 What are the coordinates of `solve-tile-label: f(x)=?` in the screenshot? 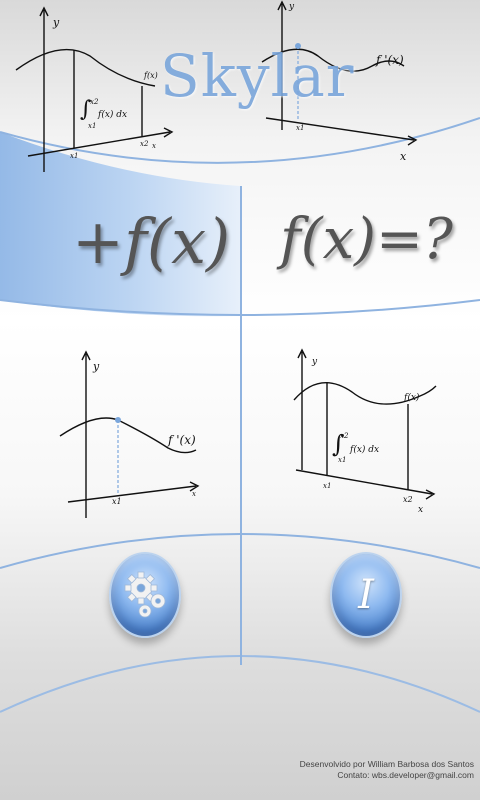 It's located at (366, 239).